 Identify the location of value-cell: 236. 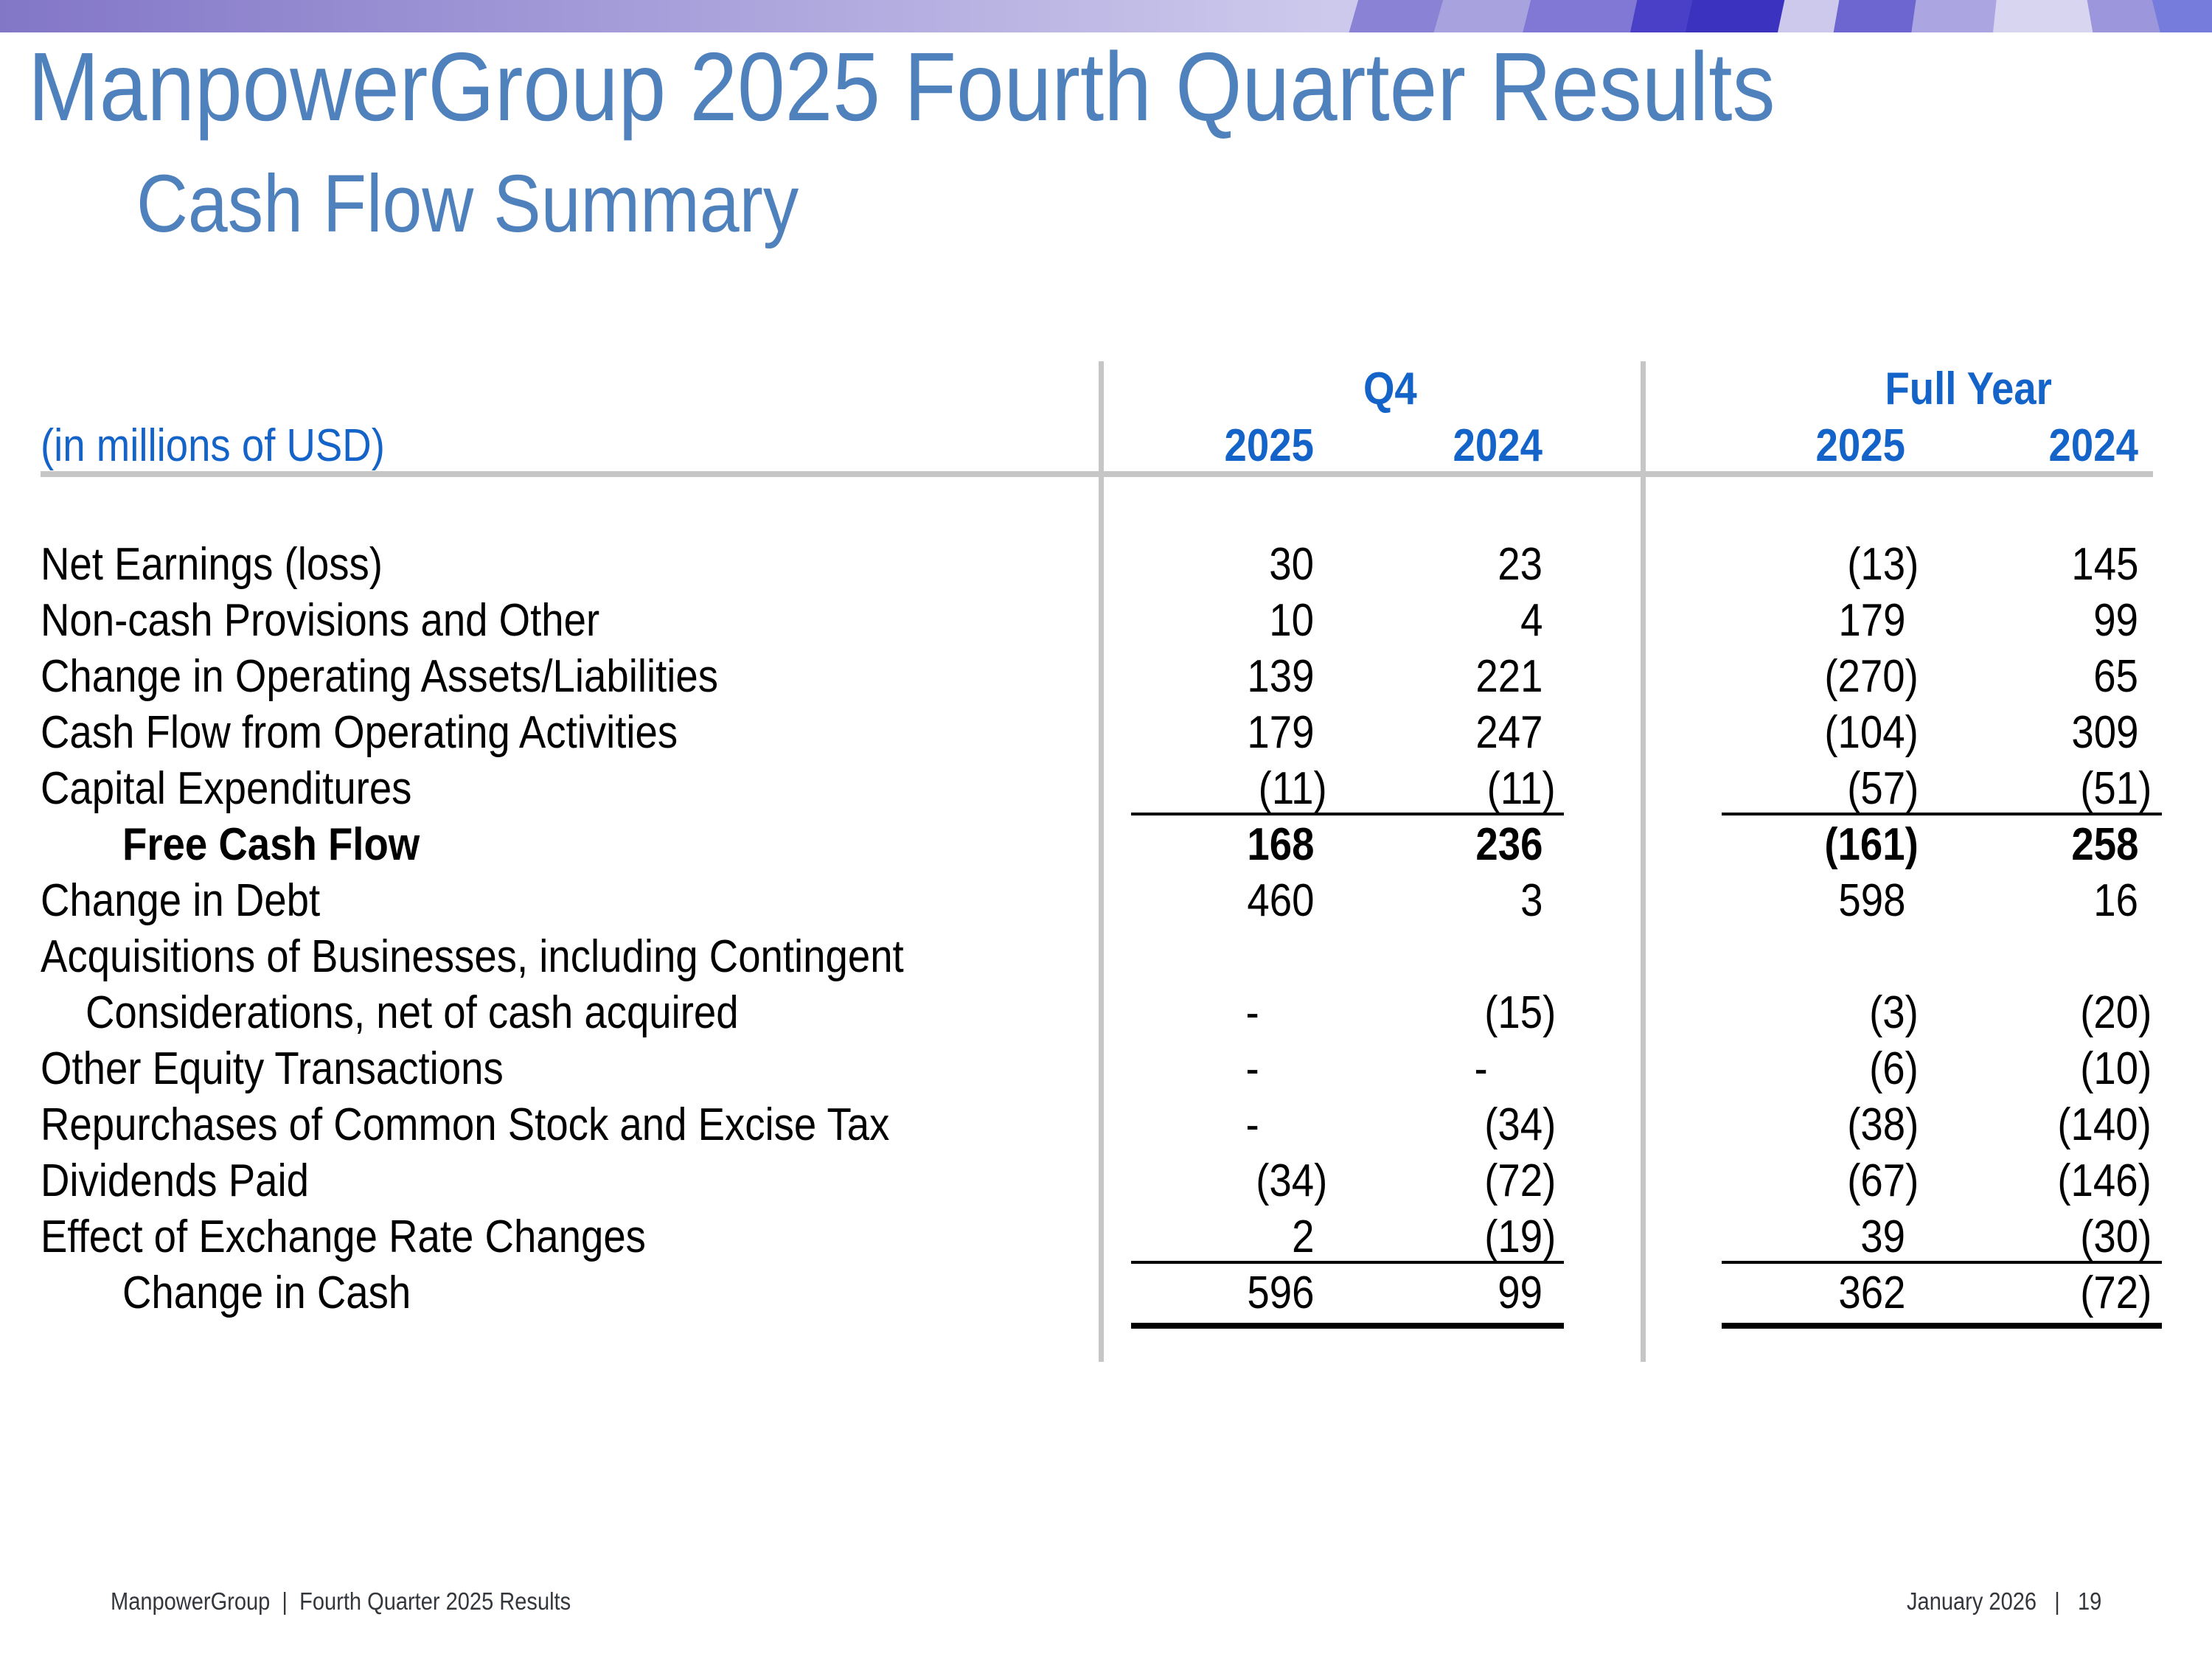
(1509, 844).